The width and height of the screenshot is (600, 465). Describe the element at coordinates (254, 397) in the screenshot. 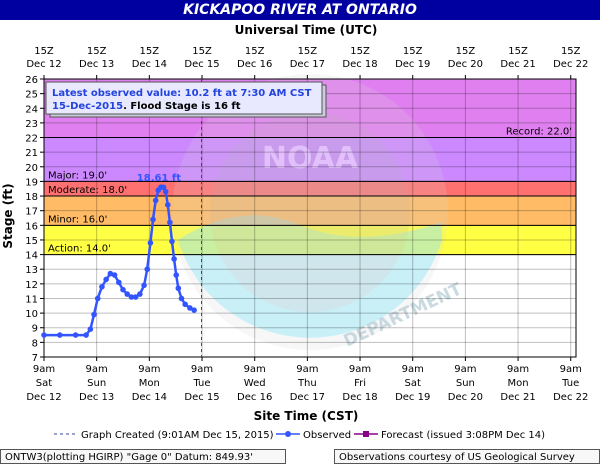

I see `bottom-tick-date: Dec 16` at that location.